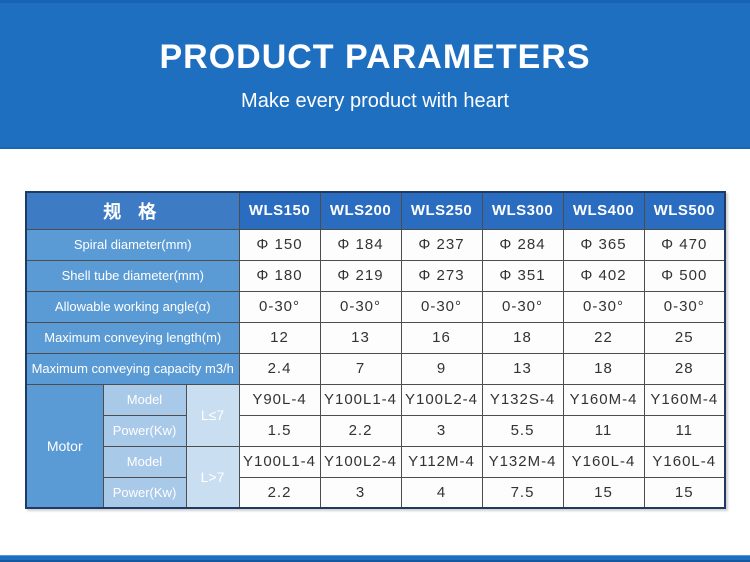 The width and height of the screenshot is (750, 562). Describe the element at coordinates (132, 306) in the screenshot. I see `row-label: Allowable working angle(α)` at that location.